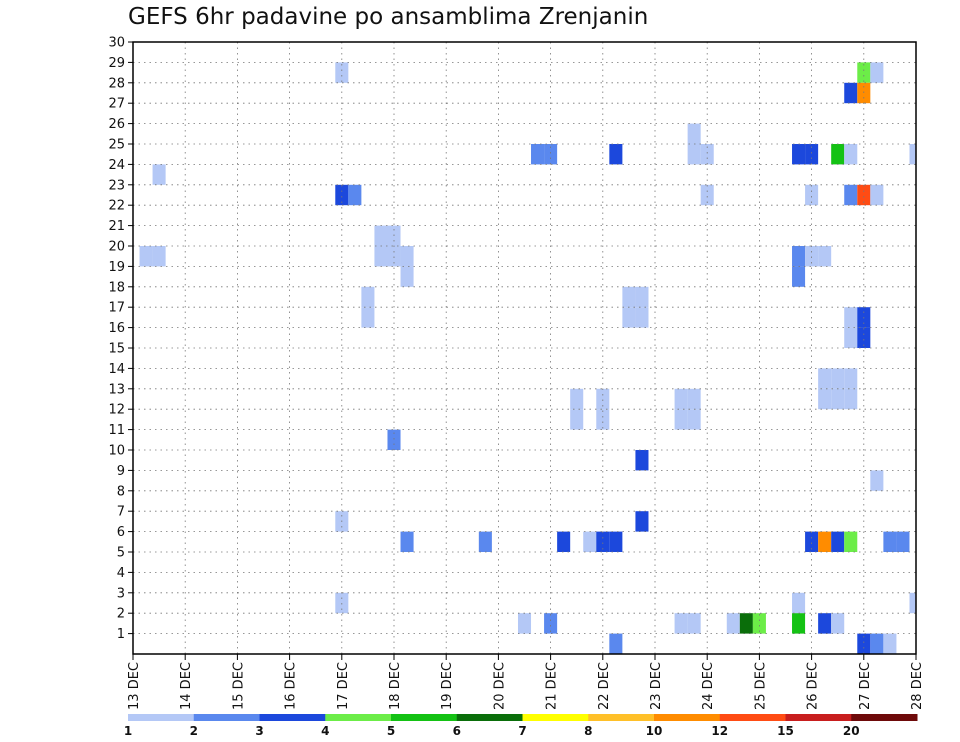 The height and width of the screenshot is (742, 960). Describe the element at coordinates (116, 63) in the screenshot. I see `y-tick-label: 29` at that location.